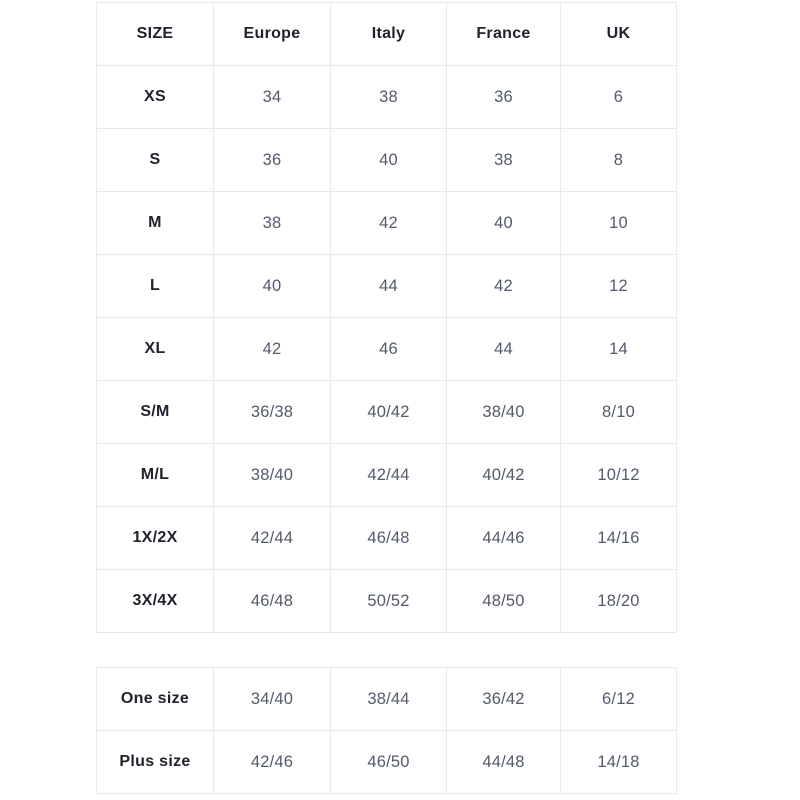  Describe the element at coordinates (618, 412) in the screenshot. I see `uk-value-cell: 8/10` at that location.